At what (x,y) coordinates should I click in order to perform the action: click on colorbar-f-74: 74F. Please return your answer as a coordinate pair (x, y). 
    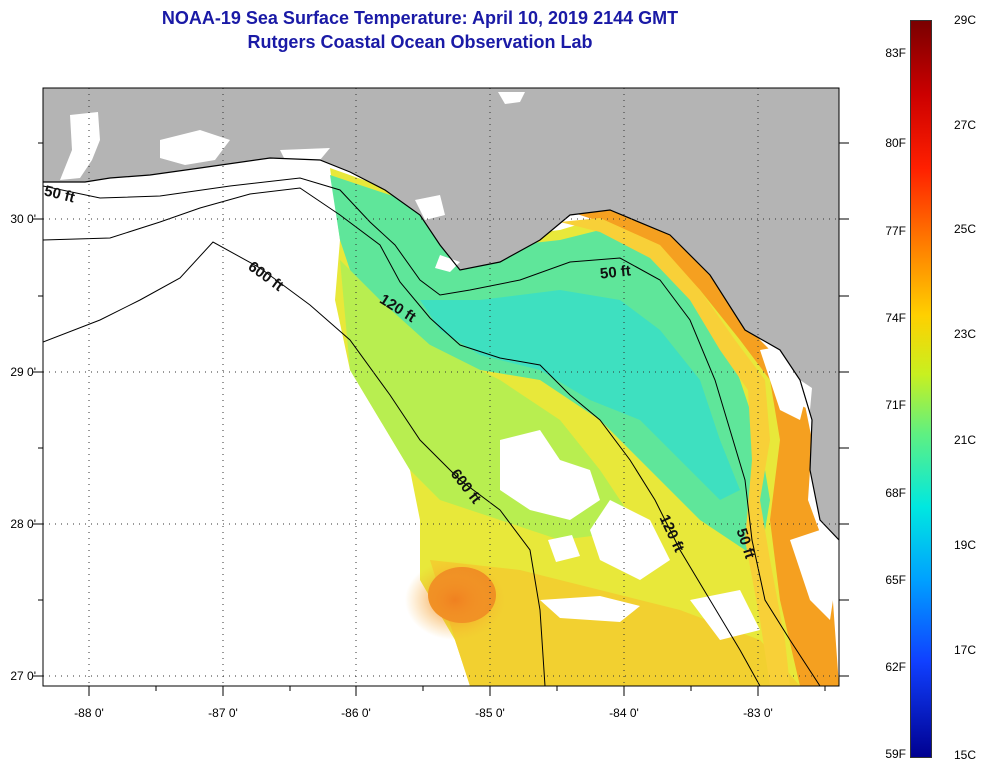
    Looking at the image, I should click on (895, 318).